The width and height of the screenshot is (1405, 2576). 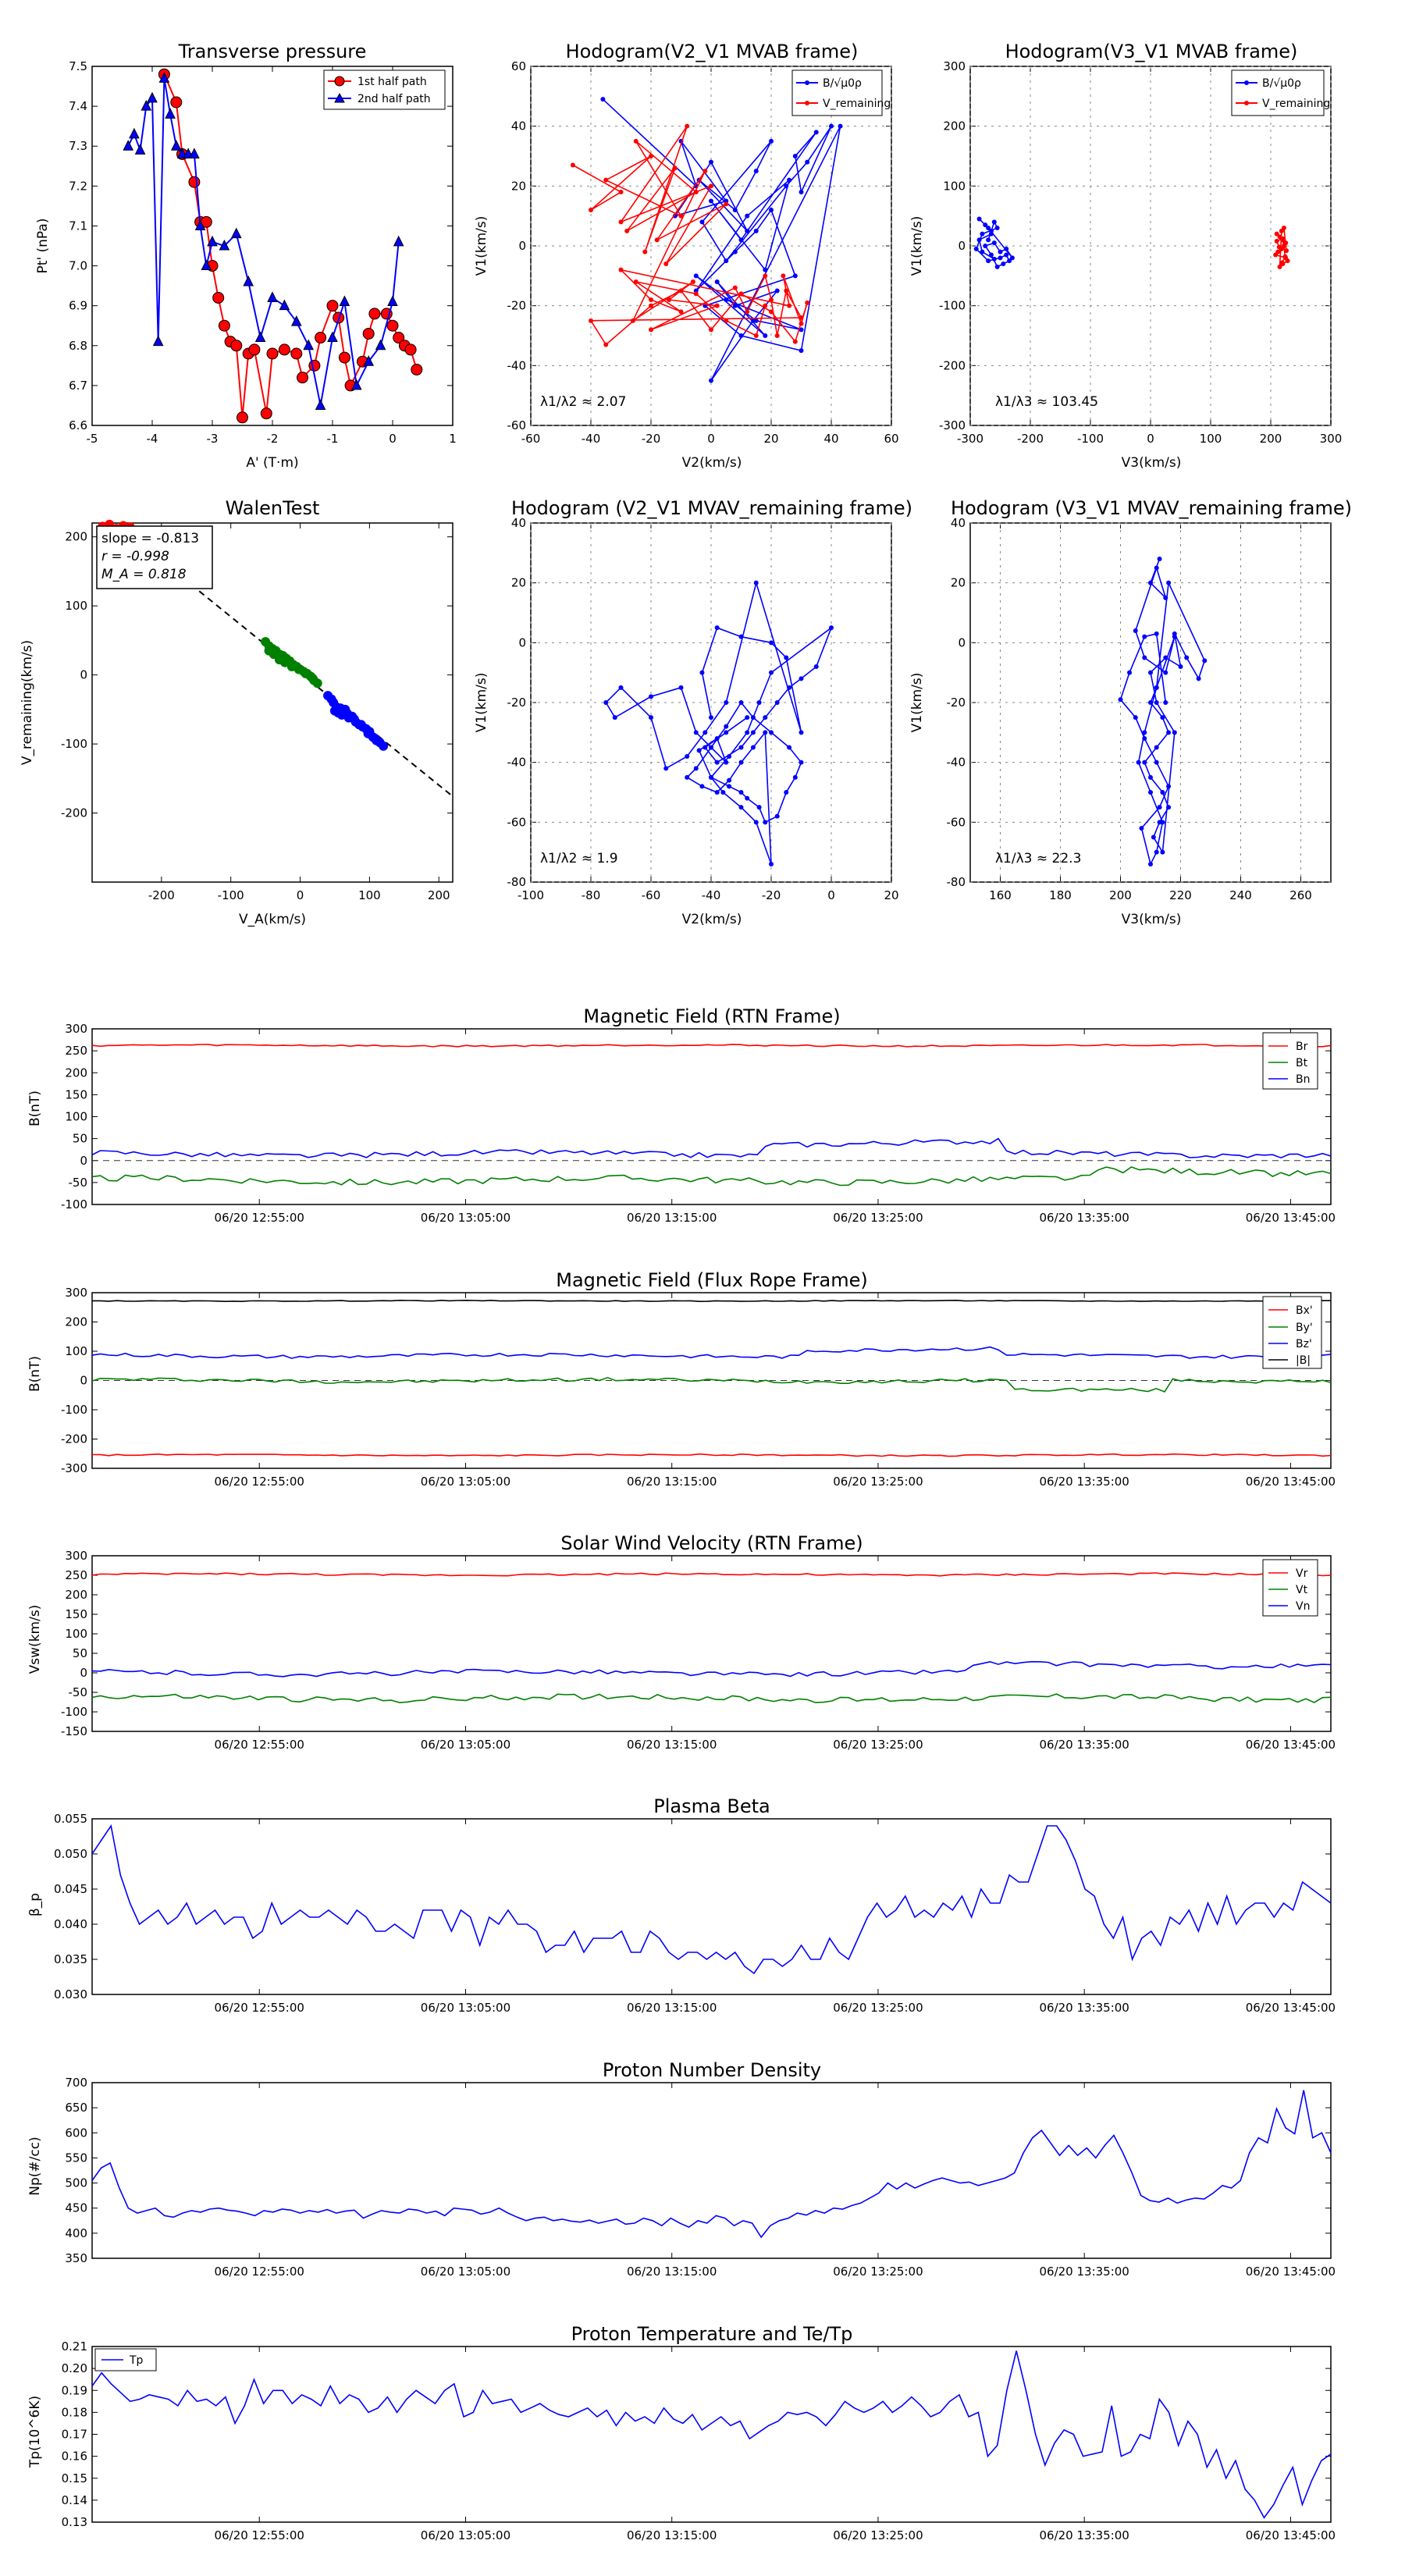 I want to click on time-tick-label-tpr: 06/20 12:55:00, so click(x=259, y=2535).